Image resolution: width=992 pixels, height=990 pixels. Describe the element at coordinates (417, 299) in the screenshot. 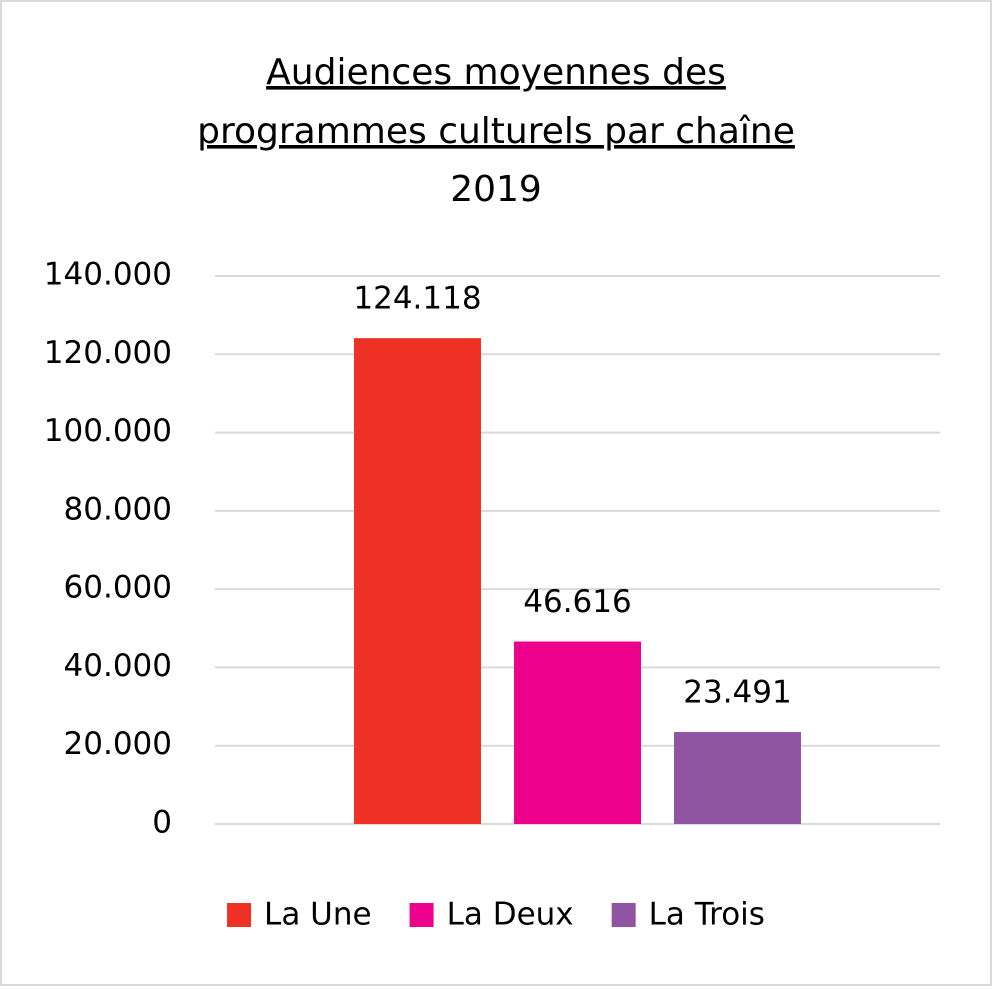

I see `value-label: 124.118` at that location.